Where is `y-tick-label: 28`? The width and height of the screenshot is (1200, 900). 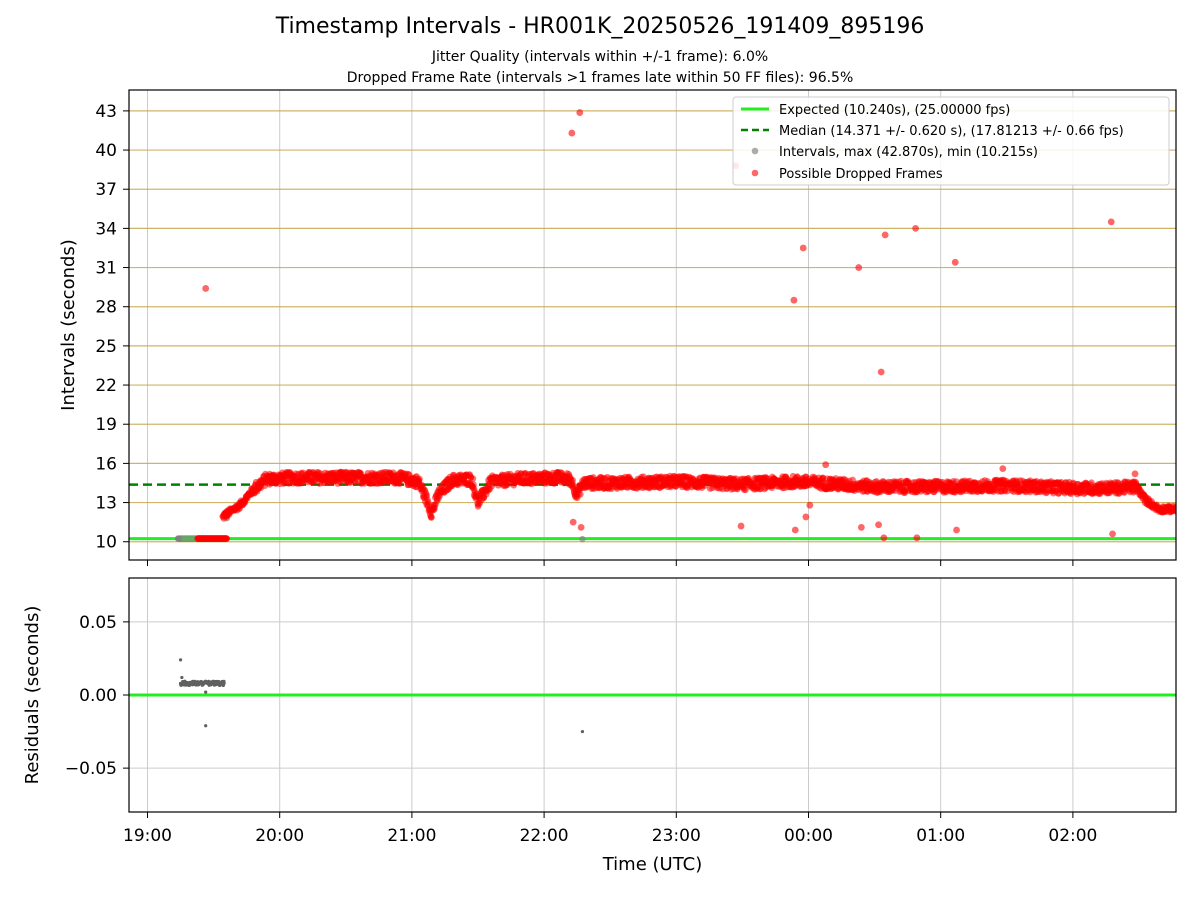
y-tick-label: 28 is located at coordinates (106, 308).